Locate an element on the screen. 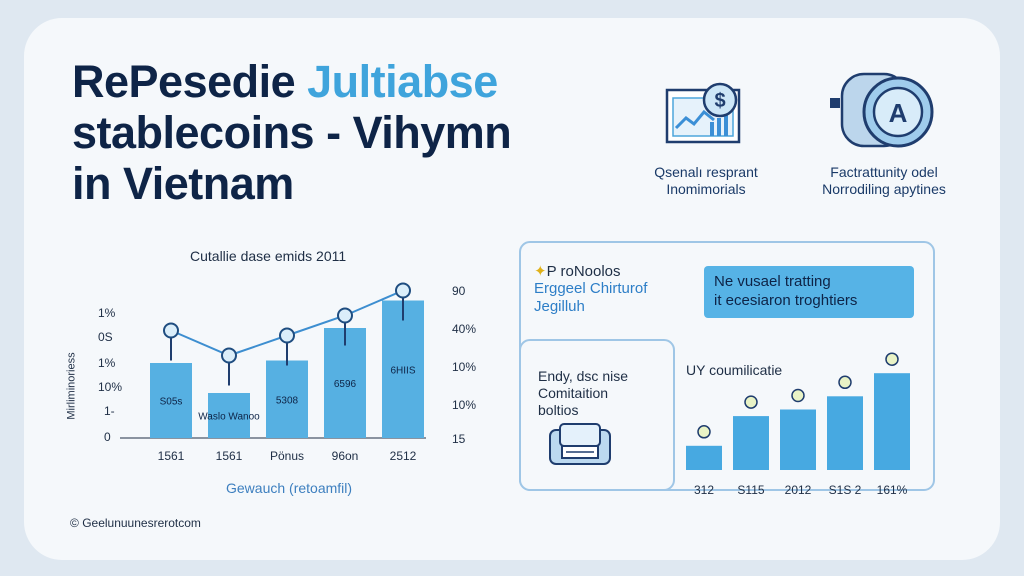  x-tick-label: 2512 is located at coordinates (403, 456).